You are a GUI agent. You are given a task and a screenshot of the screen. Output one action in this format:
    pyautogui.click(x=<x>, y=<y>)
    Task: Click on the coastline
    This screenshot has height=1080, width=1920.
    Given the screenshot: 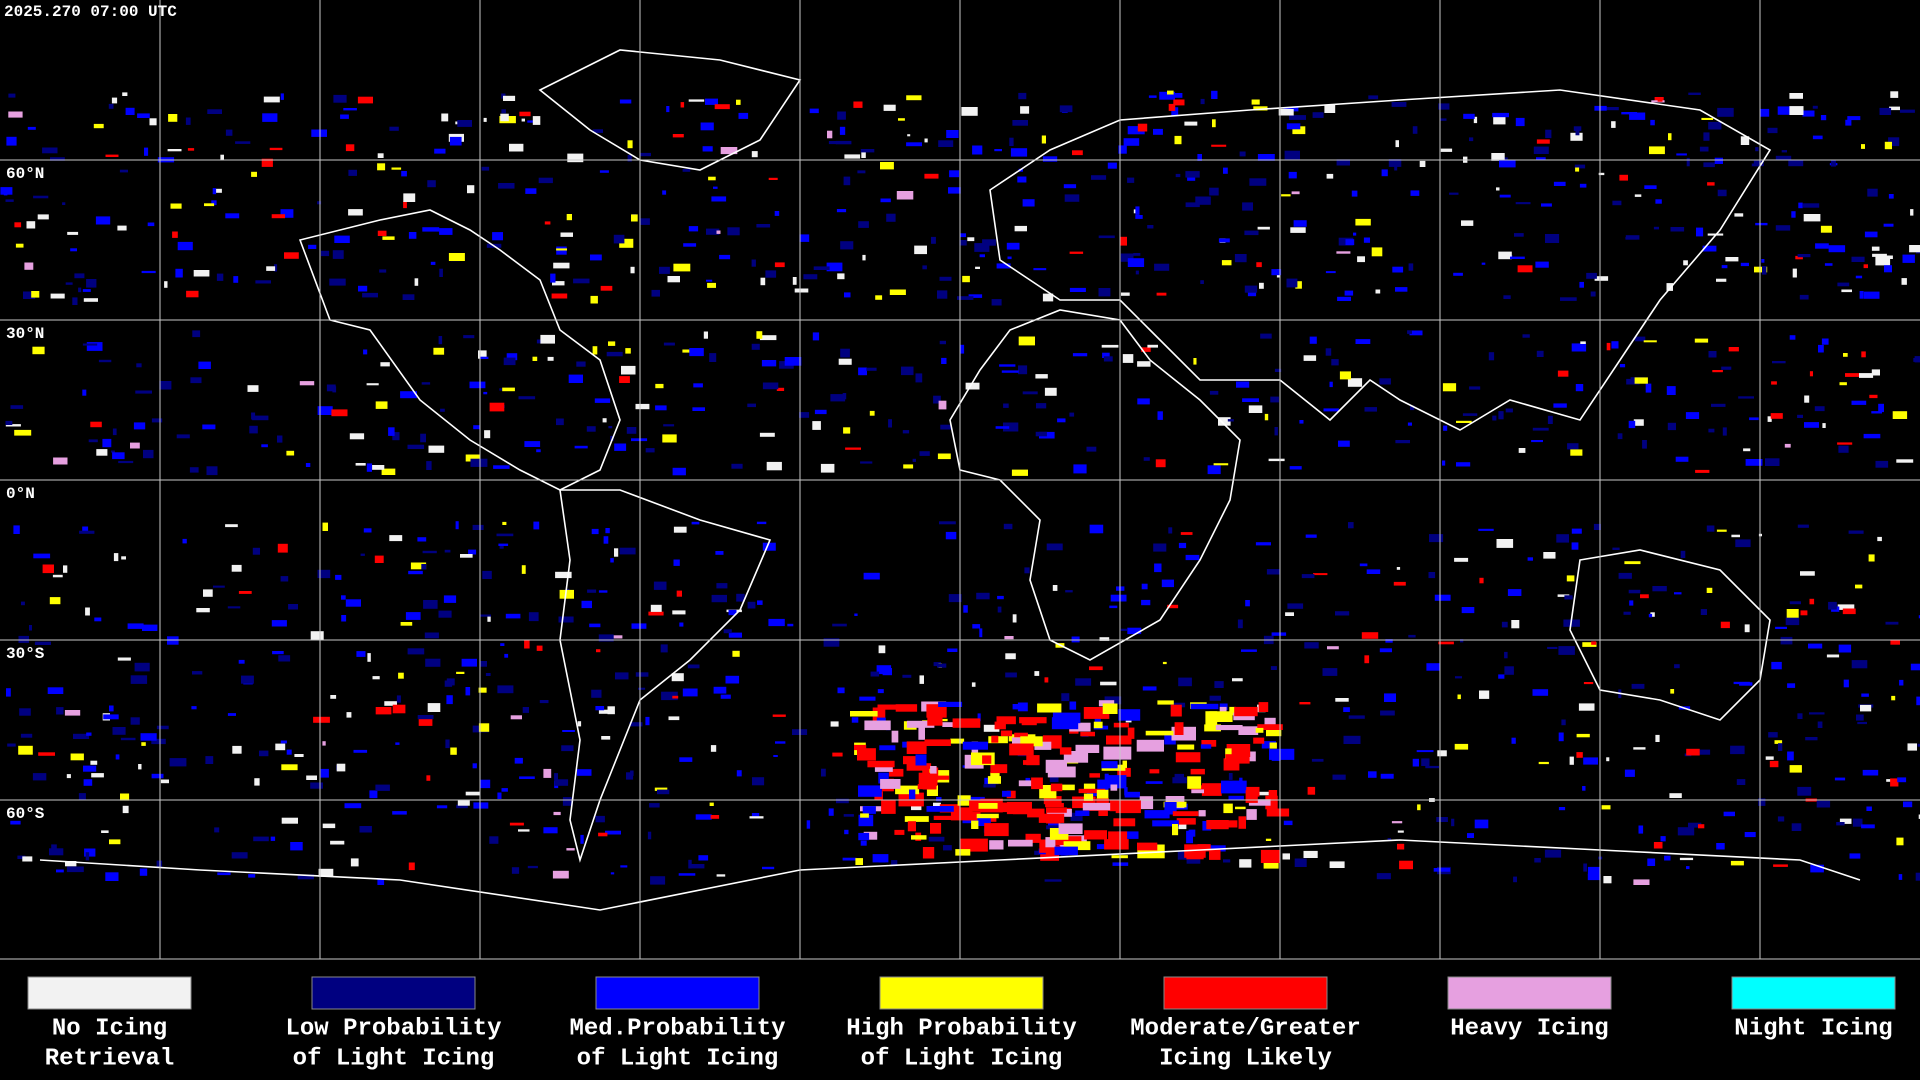 What is the action you would take?
    pyautogui.click(x=459, y=350)
    